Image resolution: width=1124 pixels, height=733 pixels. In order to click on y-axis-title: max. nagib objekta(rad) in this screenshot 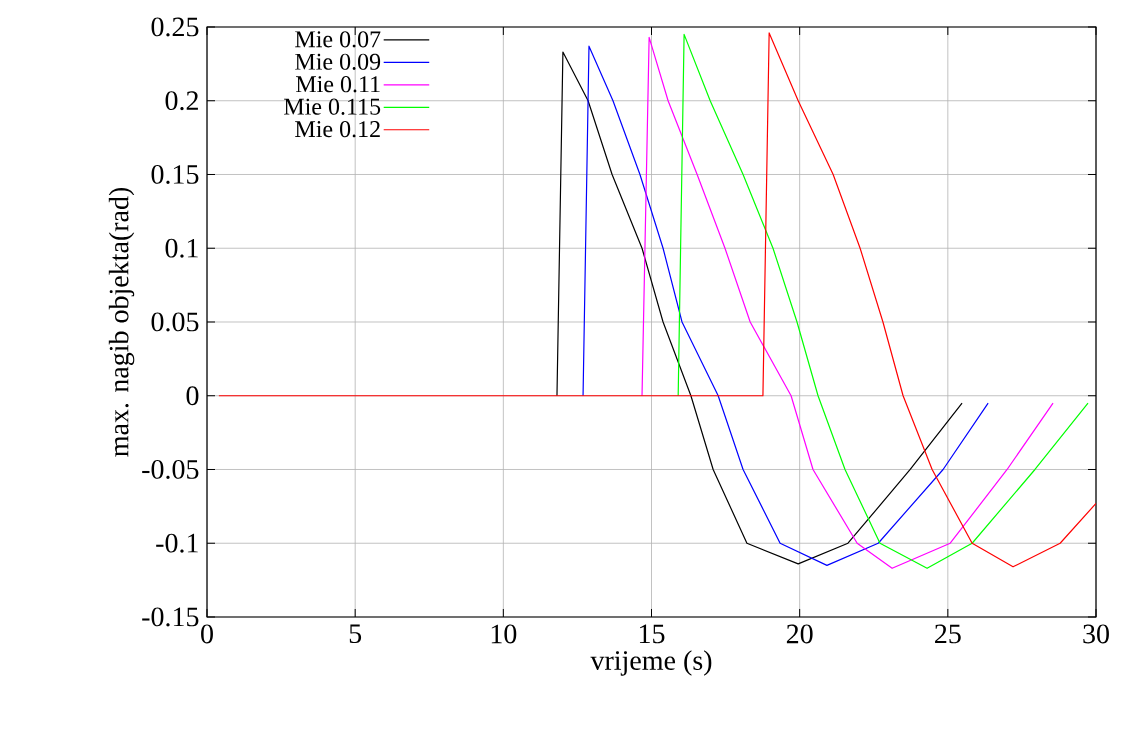, I will do `click(121, 322)`.